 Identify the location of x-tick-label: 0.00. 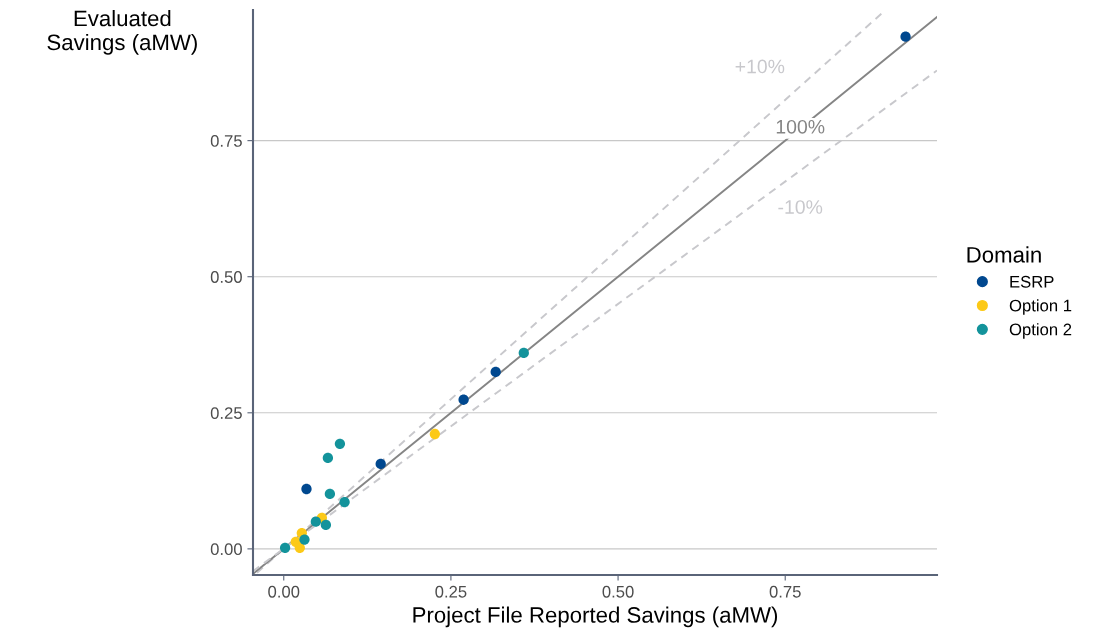
(284, 591).